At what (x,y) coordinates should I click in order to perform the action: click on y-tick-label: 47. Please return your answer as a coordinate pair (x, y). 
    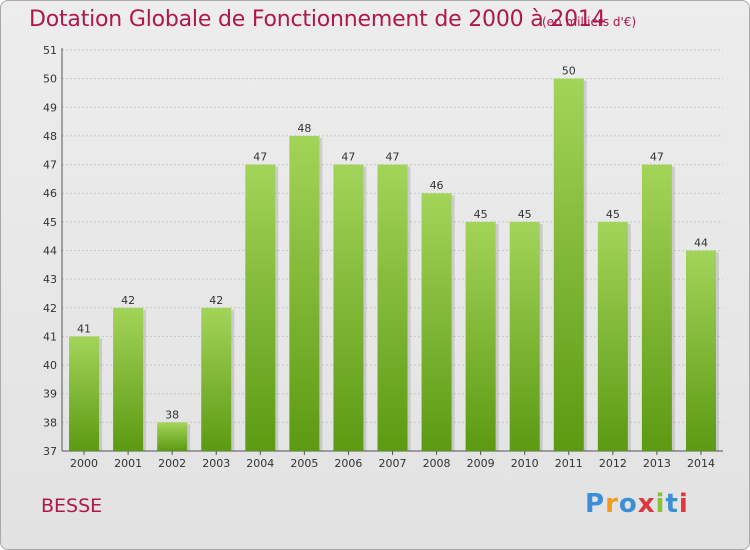
    Looking at the image, I should click on (50, 165).